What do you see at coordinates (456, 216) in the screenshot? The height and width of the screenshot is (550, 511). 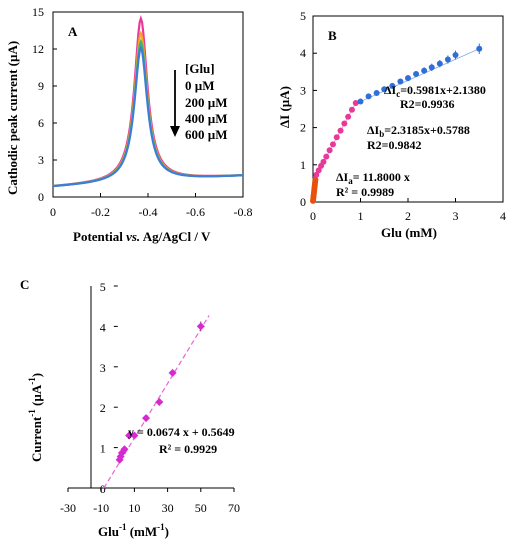 I see `panel-b-x-tick-label: 3` at bounding box center [456, 216].